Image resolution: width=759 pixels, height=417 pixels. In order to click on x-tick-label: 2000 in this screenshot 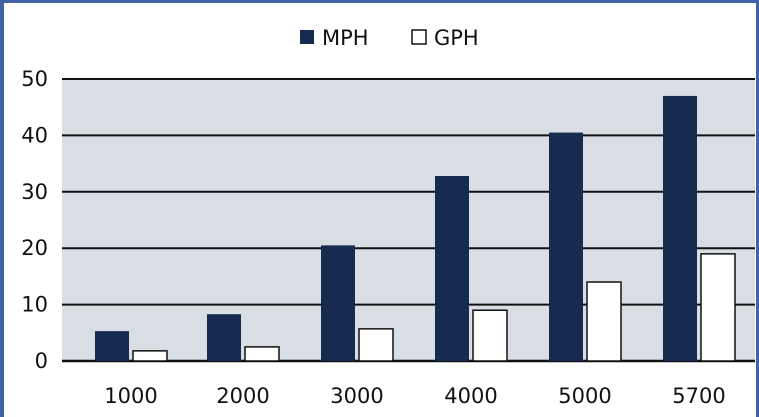, I will do `click(242, 396)`.